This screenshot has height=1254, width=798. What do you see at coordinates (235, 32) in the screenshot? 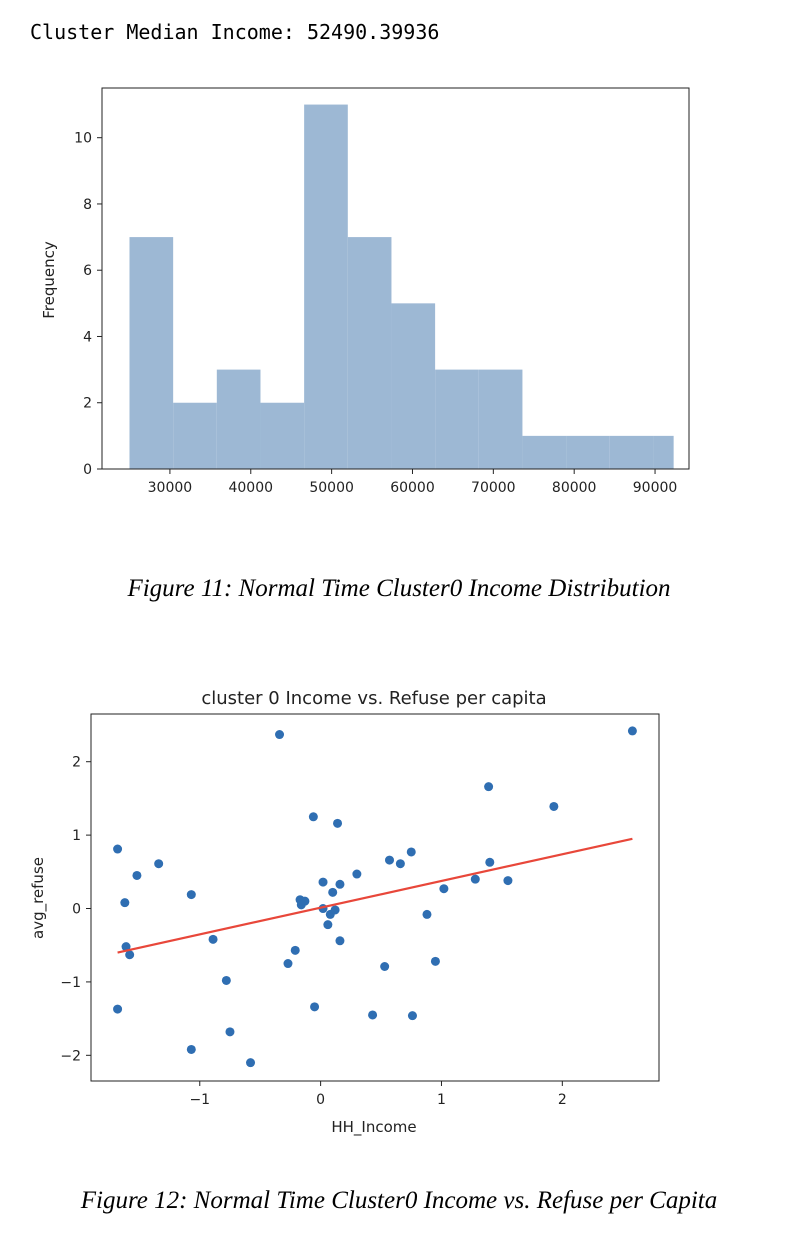
I see `cluster-median-income-output: Cluster Median Income: 52490.39936` at bounding box center [235, 32].